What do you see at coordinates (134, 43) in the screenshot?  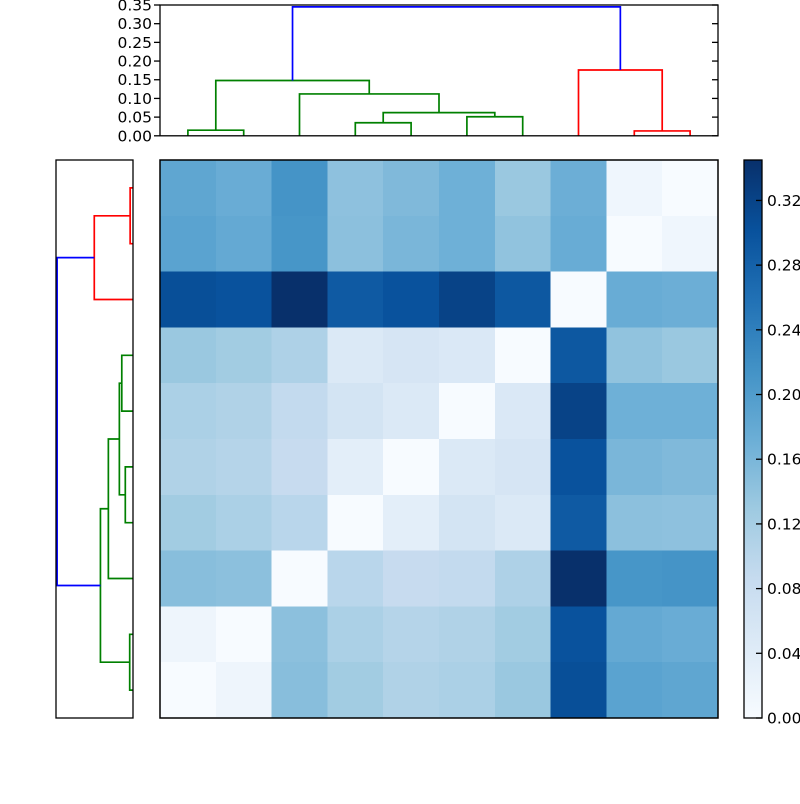 I see `top-axis-tick-label: 0.25` at bounding box center [134, 43].